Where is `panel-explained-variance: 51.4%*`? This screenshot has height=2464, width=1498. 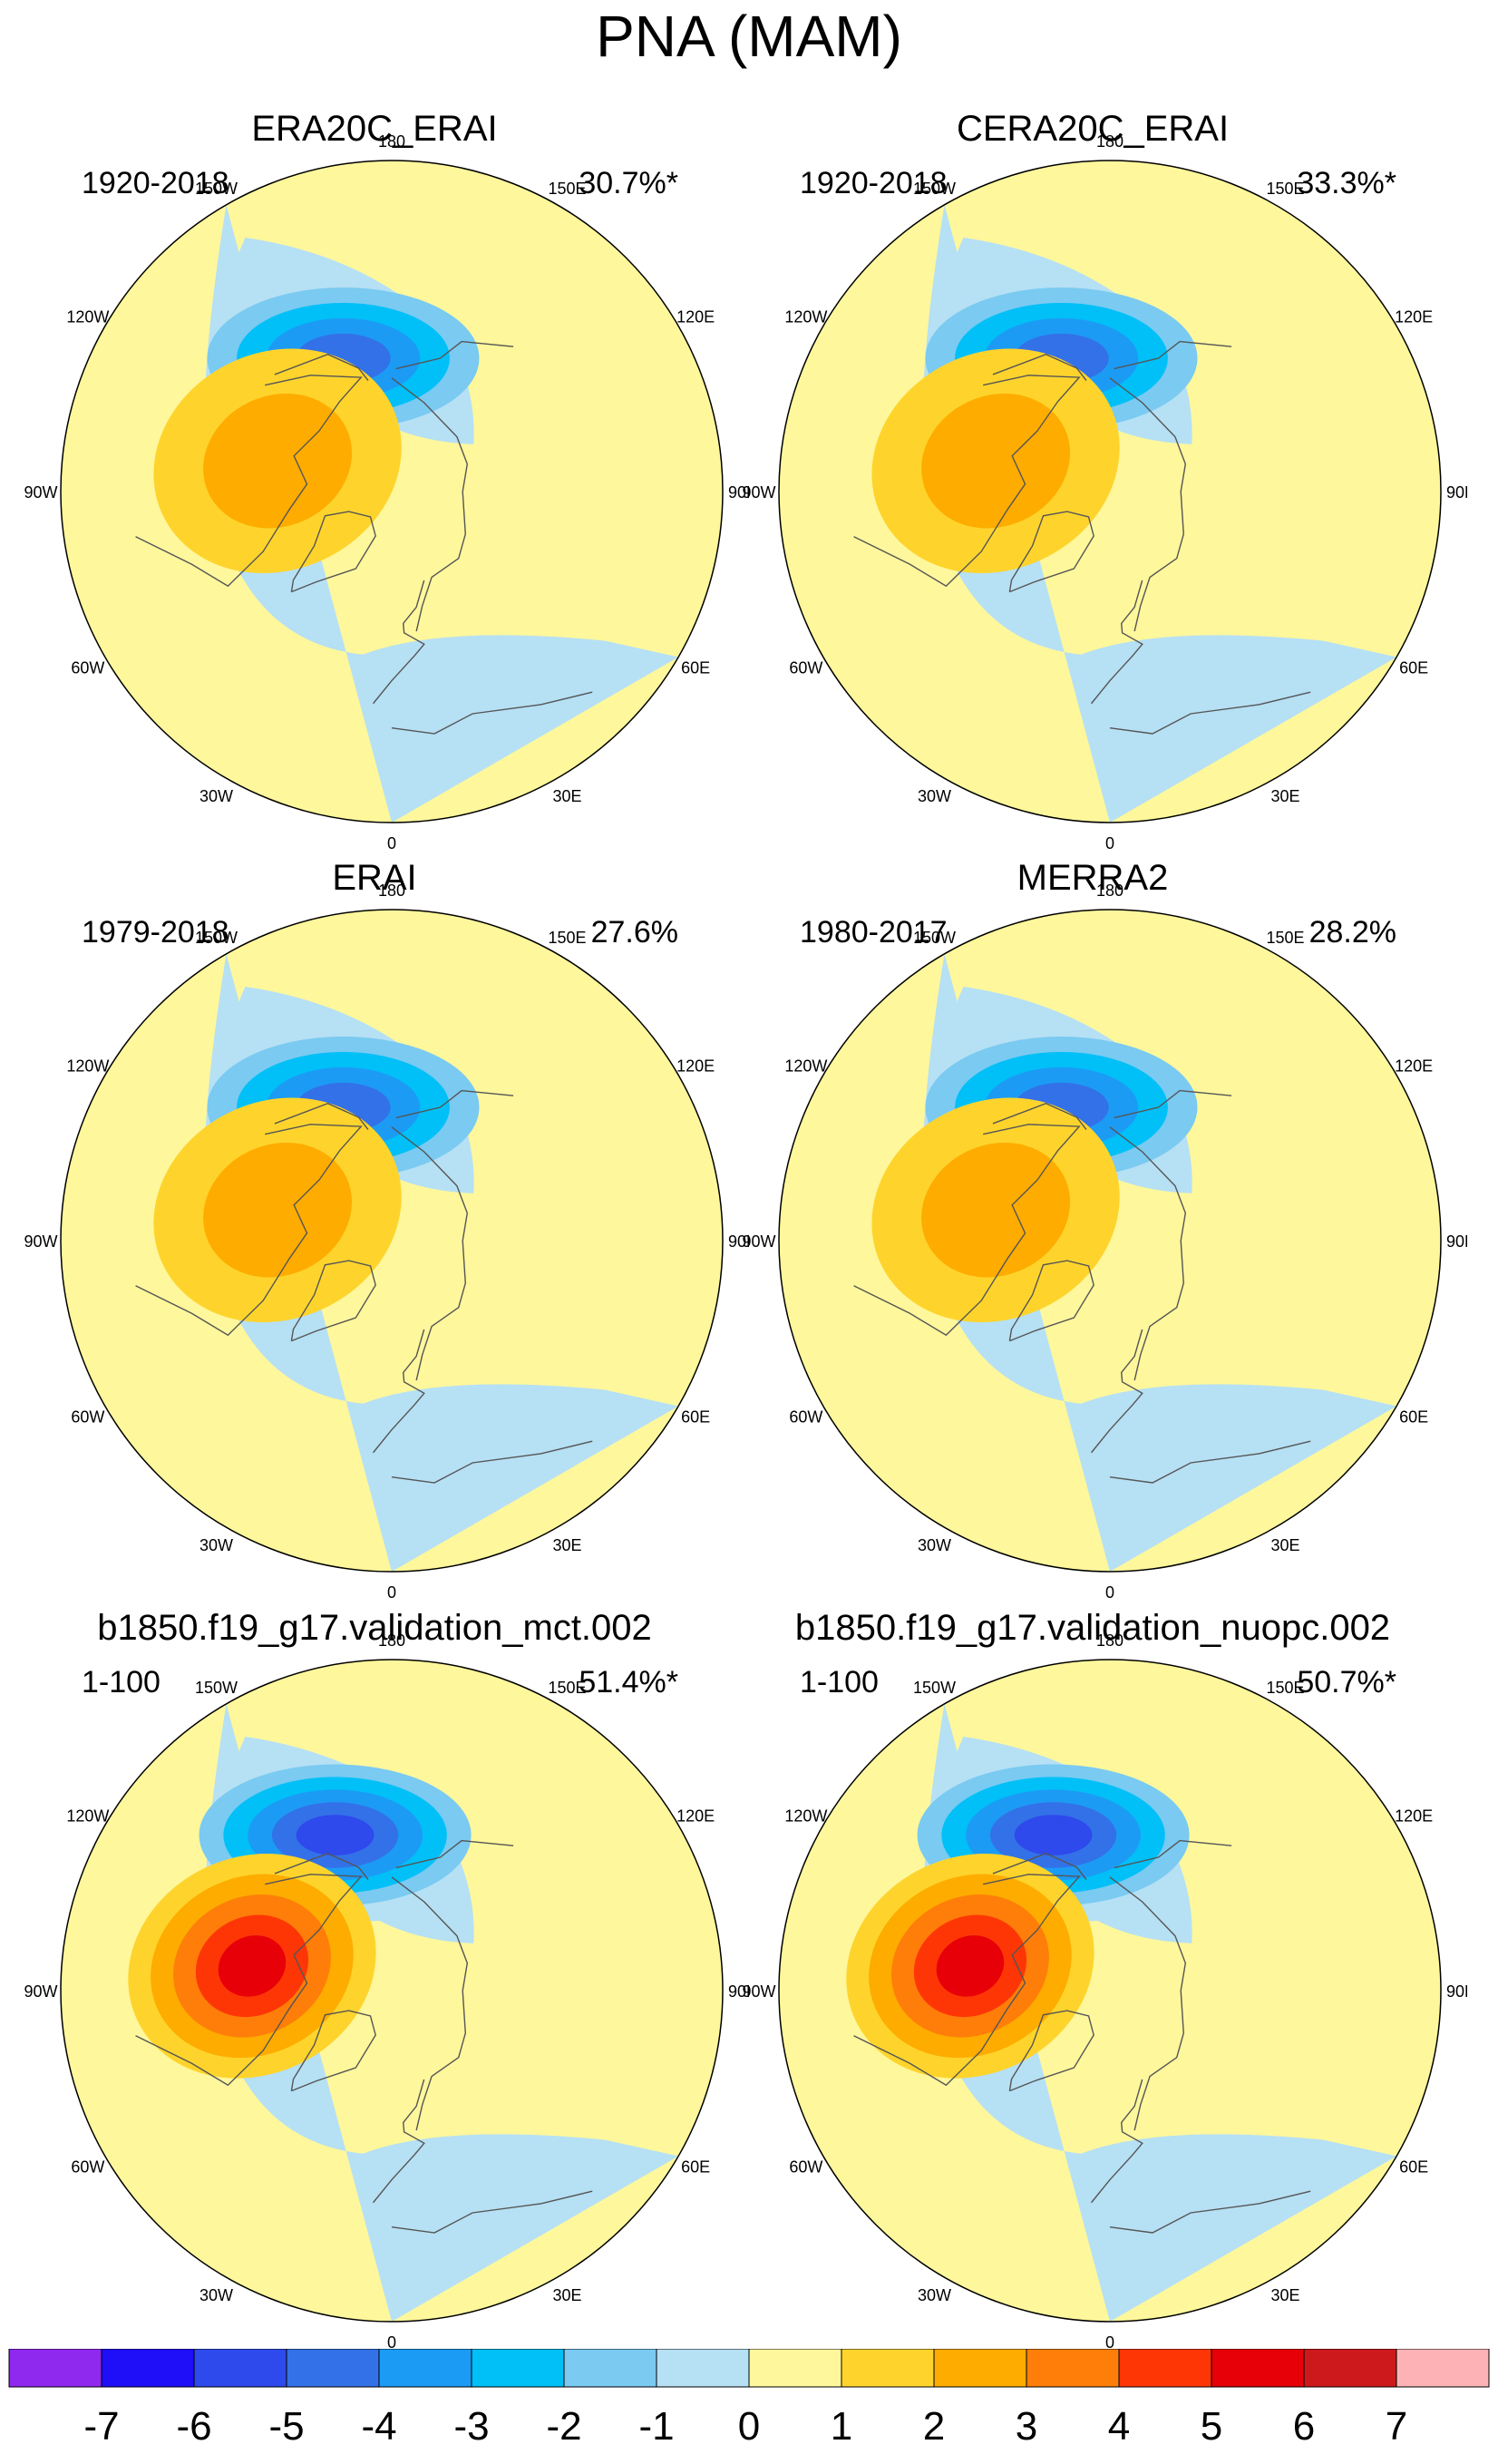 panel-explained-variance: 51.4%* is located at coordinates (628, 1682).